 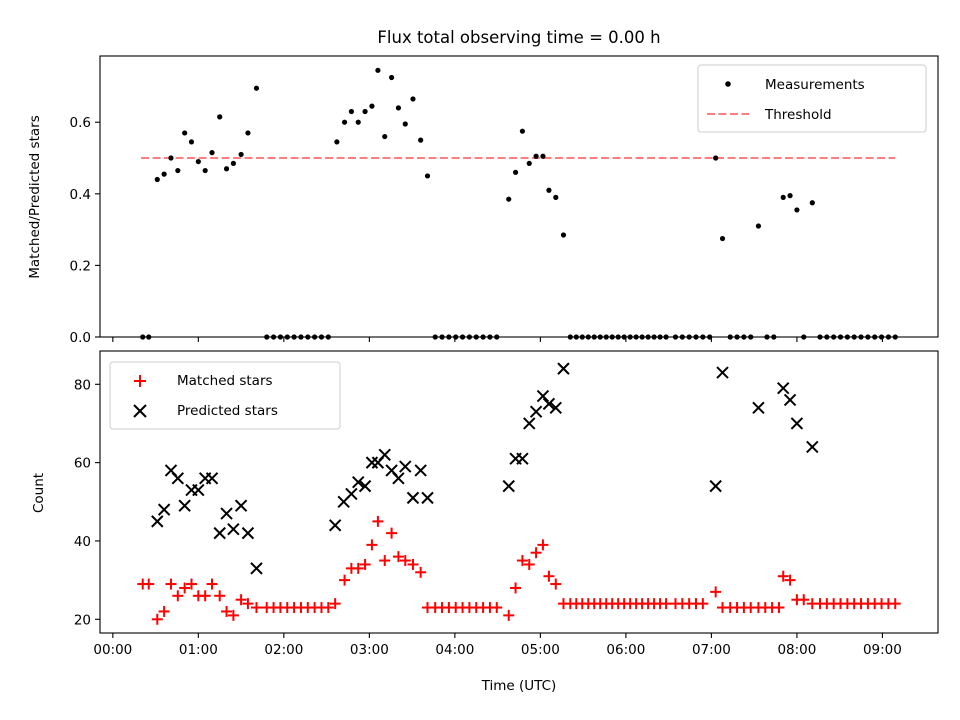 I want to click on legend-dot-marker, so click(x=728, y=84).